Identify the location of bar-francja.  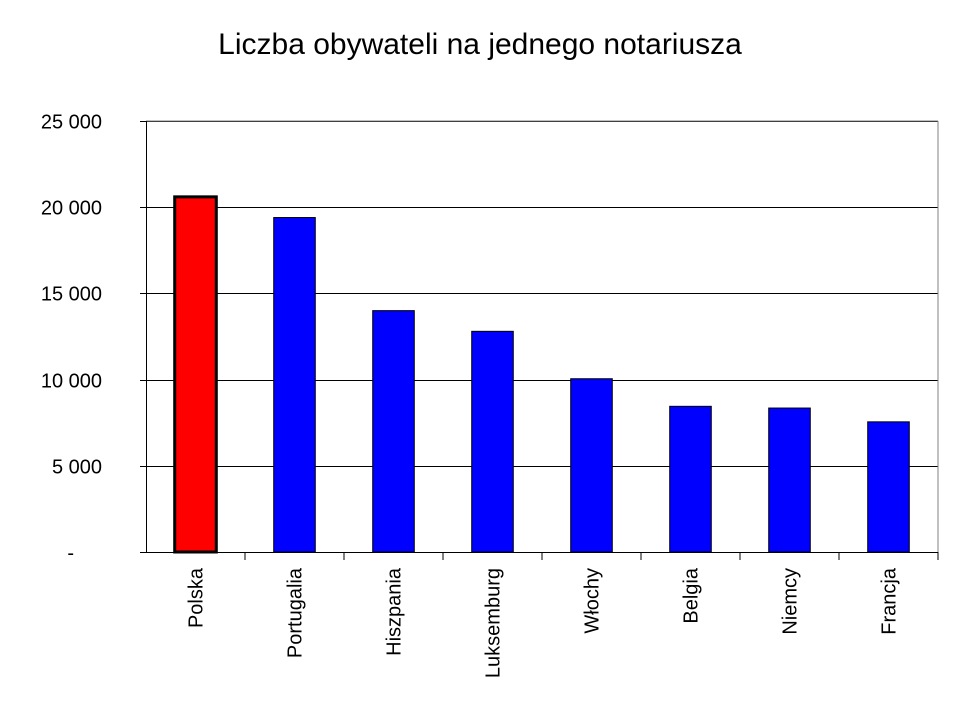
(888, 487).